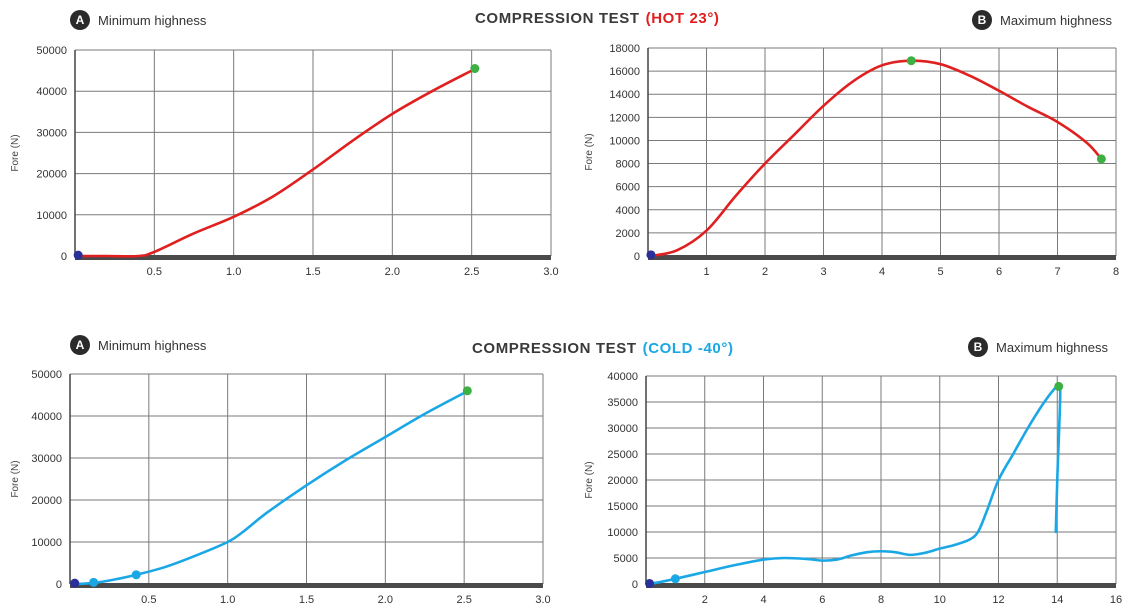  Describe the element at coordinates (624, 72) in the screenshot. I see `y-tick-label: 16000` at that location.